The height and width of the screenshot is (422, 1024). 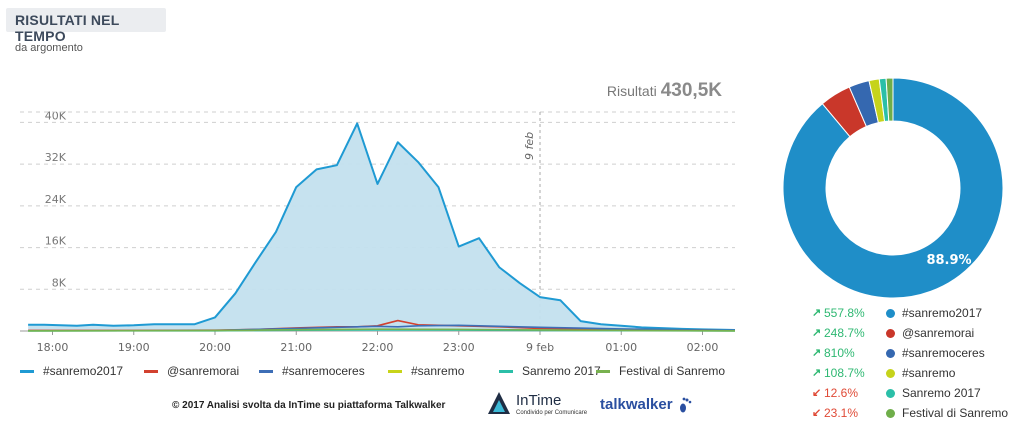 I want to click on donut-slice-festivaldisanremo, so click(x=889, y=99).